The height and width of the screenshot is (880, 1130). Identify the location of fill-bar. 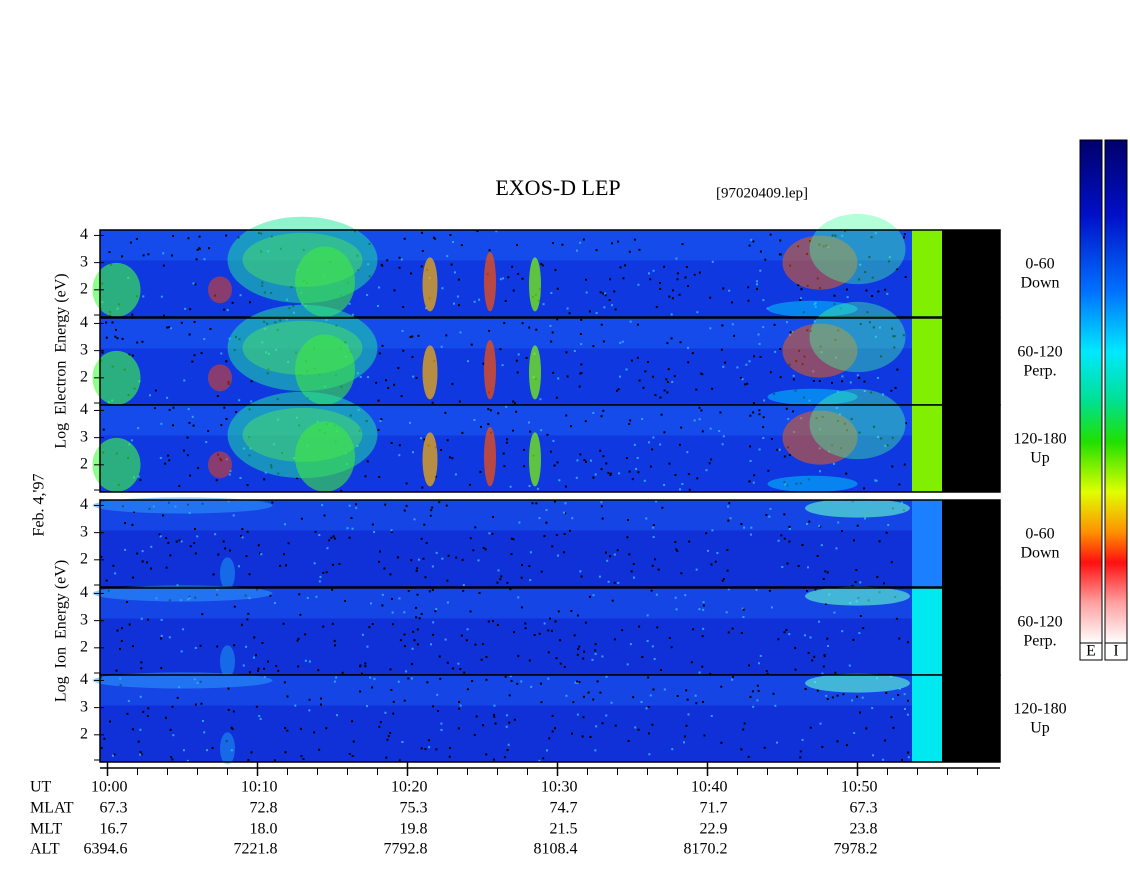
(927, 361).